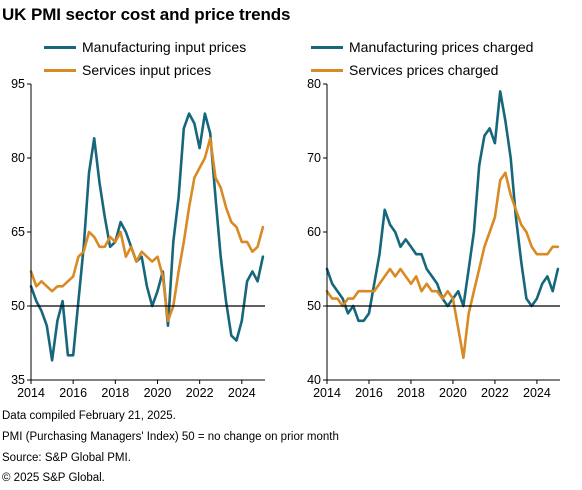 The width and height of the screenshot is (582, 490). What do you see at coordinates (314, 306) in the screenshot?
I see `y-tick-label-prices-charged-50: 50` at bounding box center [314, 306].